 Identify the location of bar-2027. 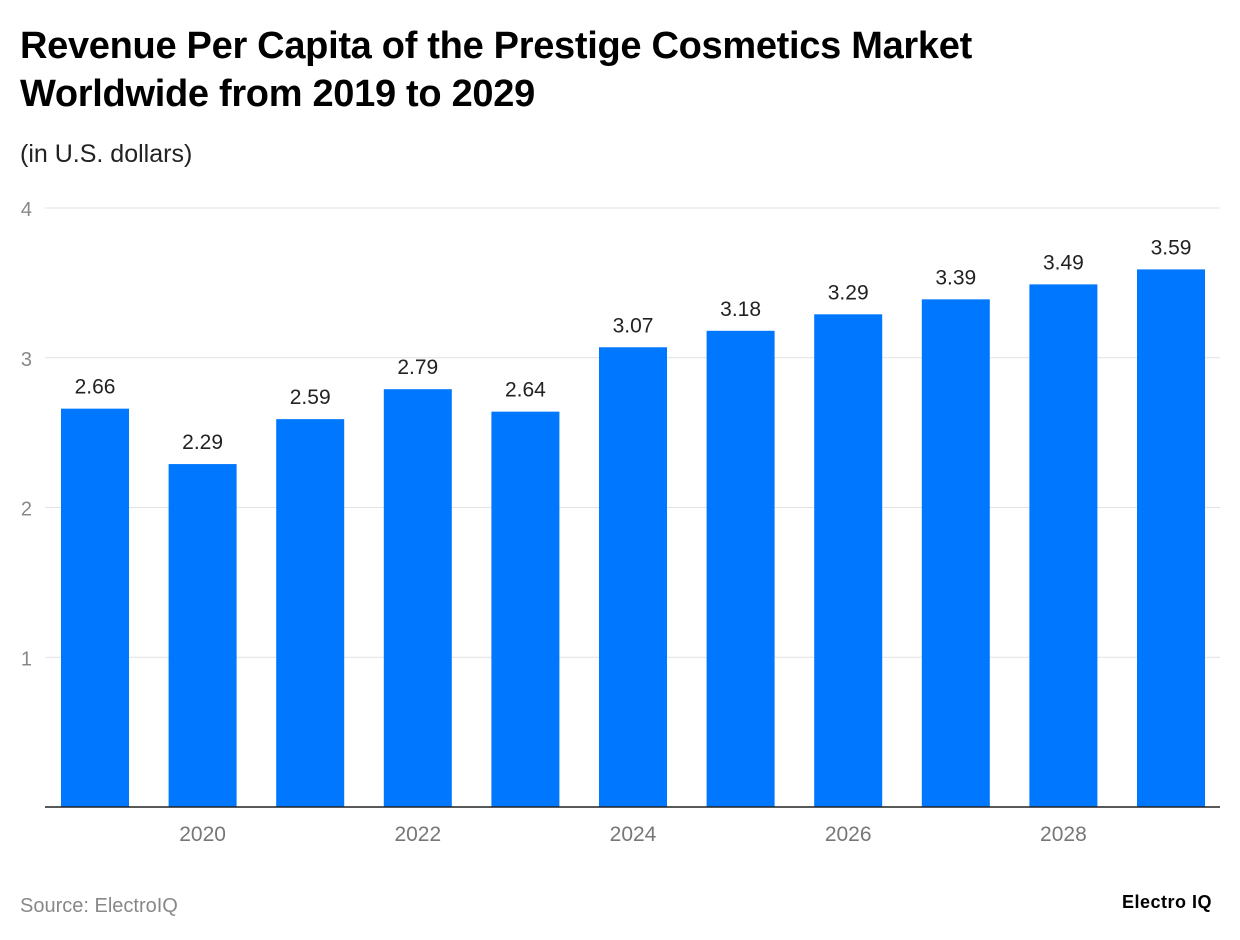
(955, 553).